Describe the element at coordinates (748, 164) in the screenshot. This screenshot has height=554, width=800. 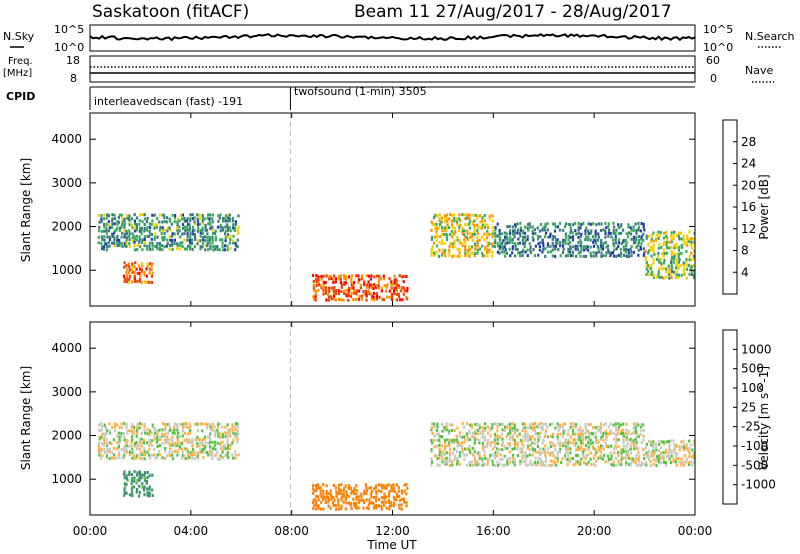
I see `colorbar-tick-label: 24` at that location.